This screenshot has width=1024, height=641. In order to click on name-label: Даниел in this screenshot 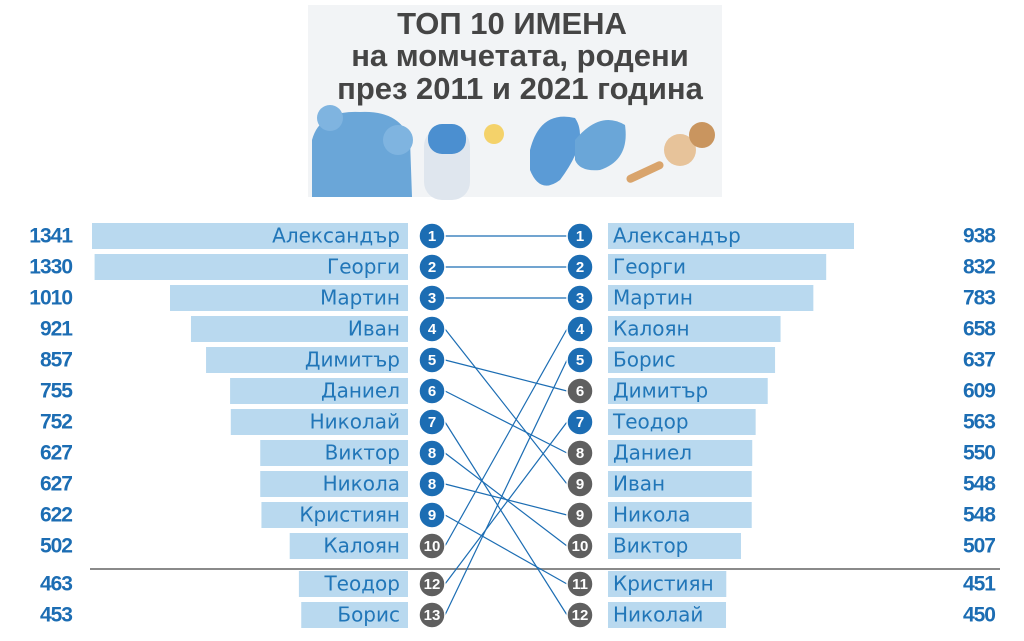, I will do `click(652, 453)`.